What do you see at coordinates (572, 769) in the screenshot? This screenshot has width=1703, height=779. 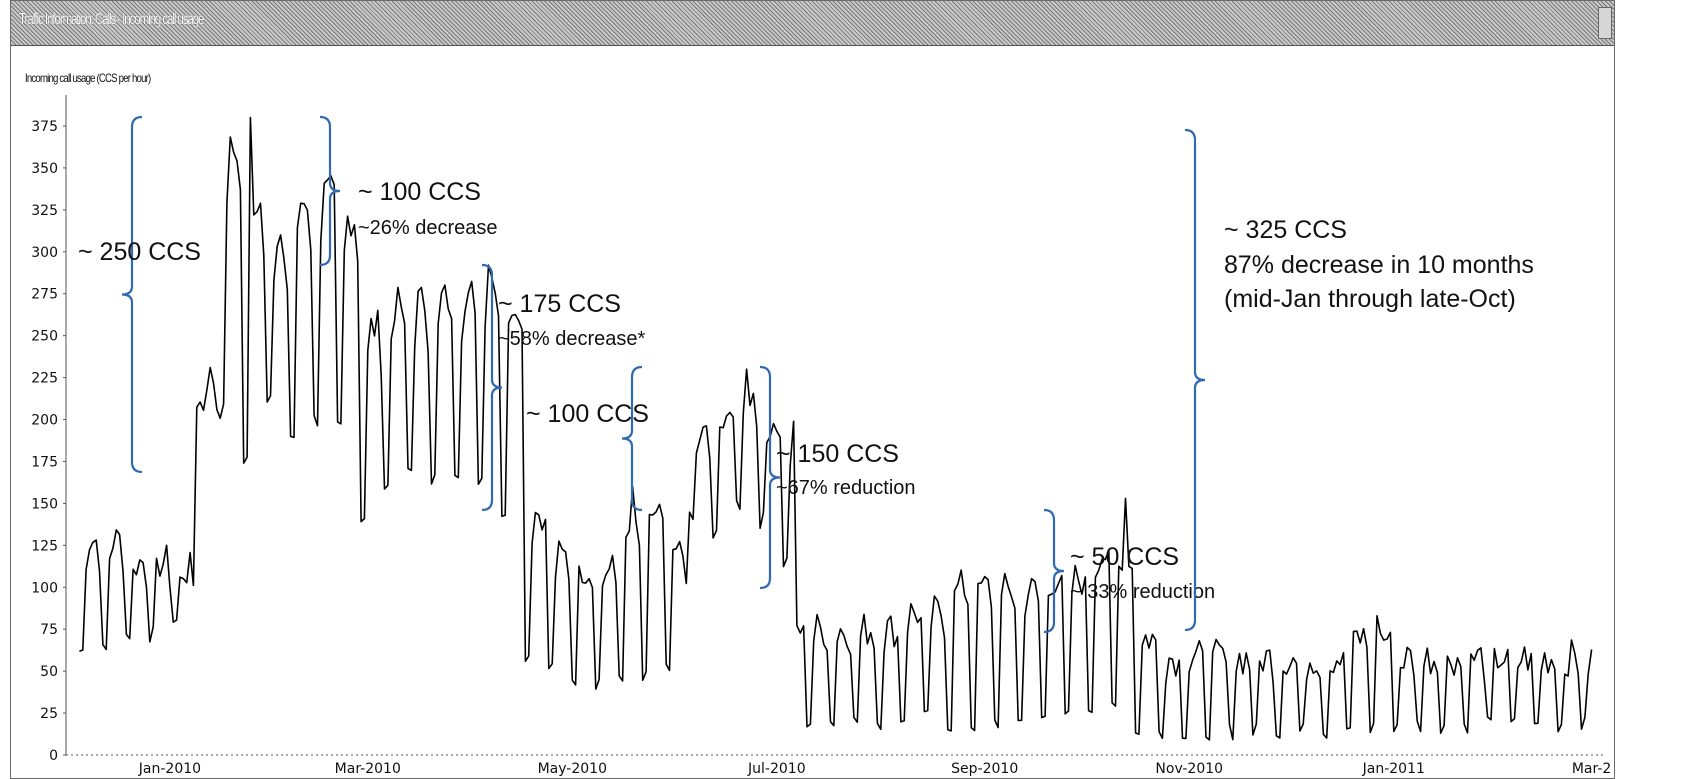 I see `x-tick-label: May-2010` at bounding box center [572, 769].